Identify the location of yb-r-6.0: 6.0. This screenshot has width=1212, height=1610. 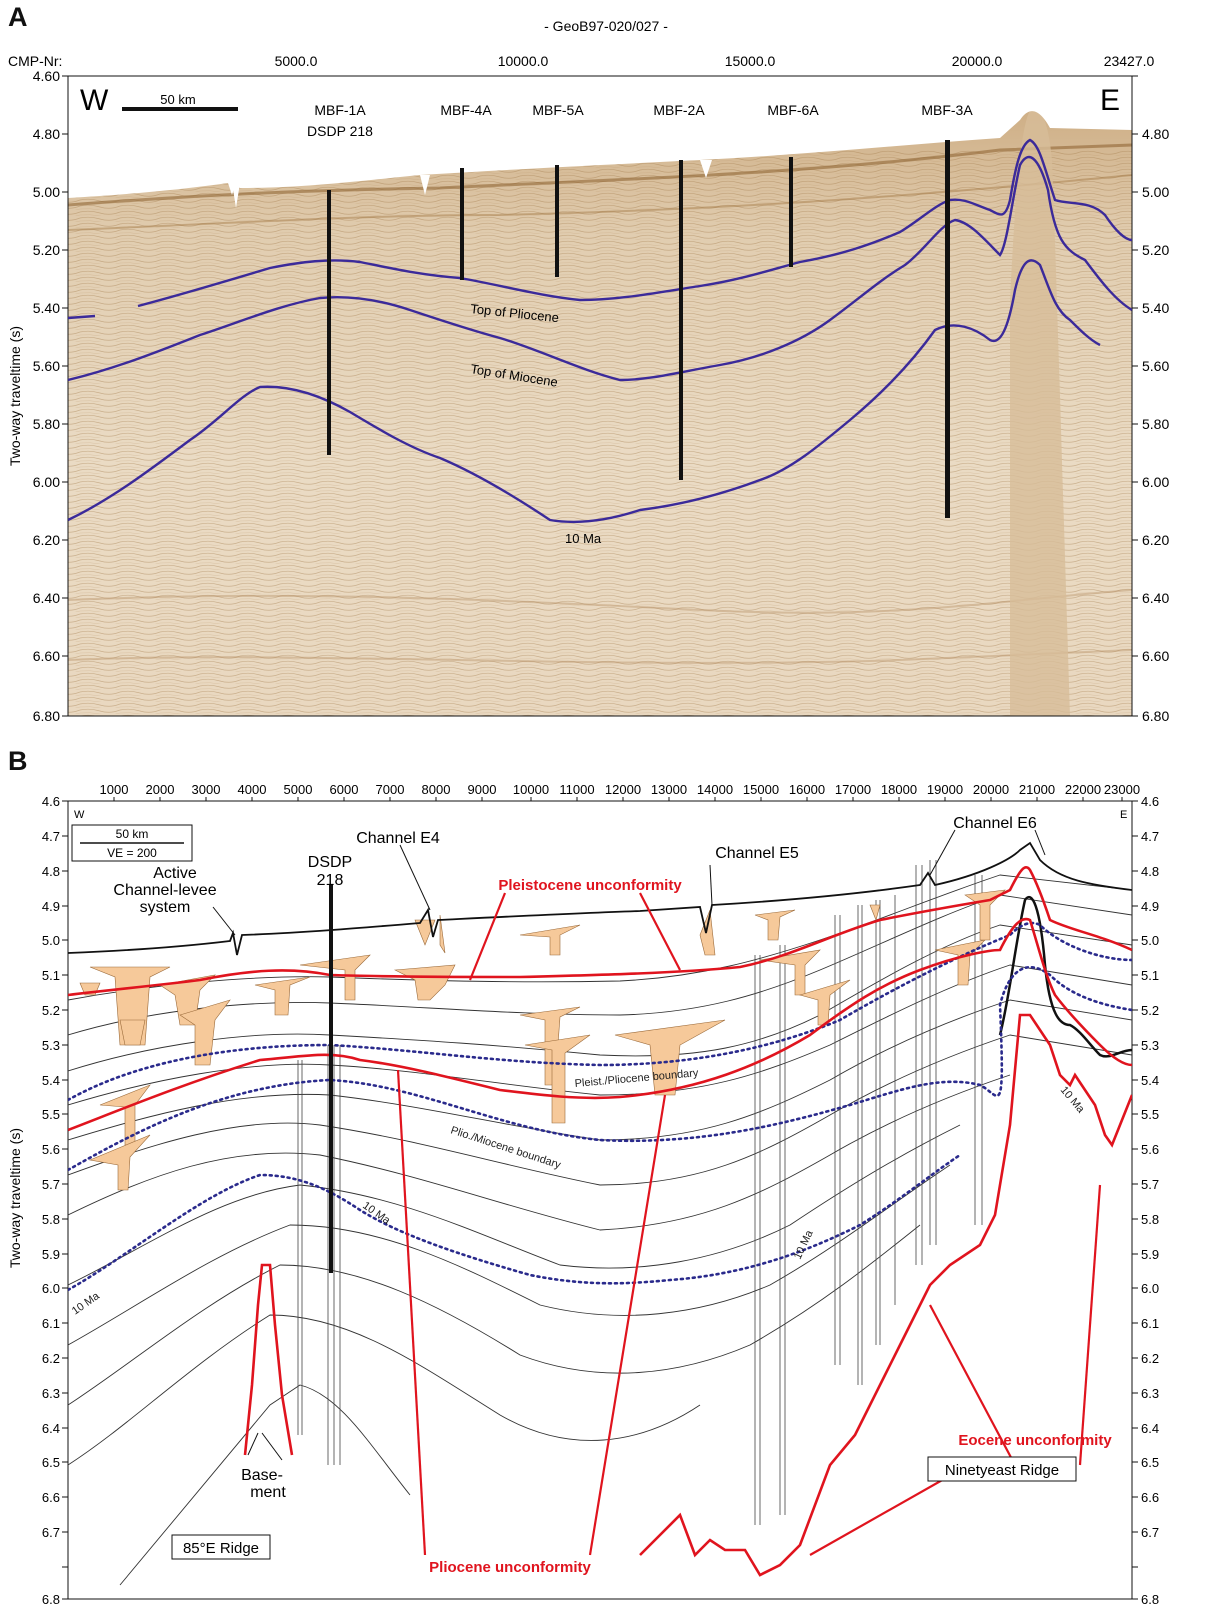
(1150, 1288).